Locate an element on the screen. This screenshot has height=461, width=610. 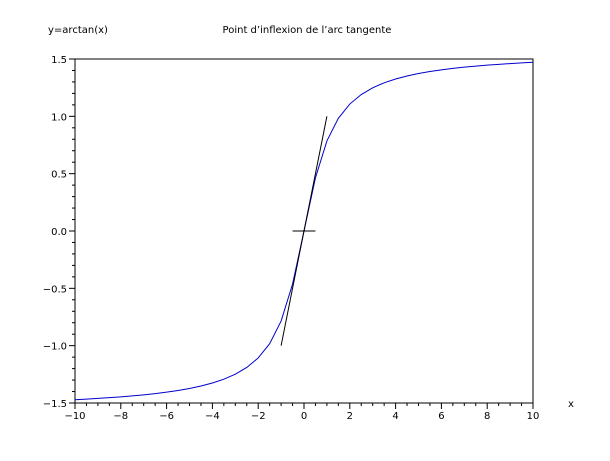
y-axis-label: y=arctan(x) is located at coordinates (78, 30).